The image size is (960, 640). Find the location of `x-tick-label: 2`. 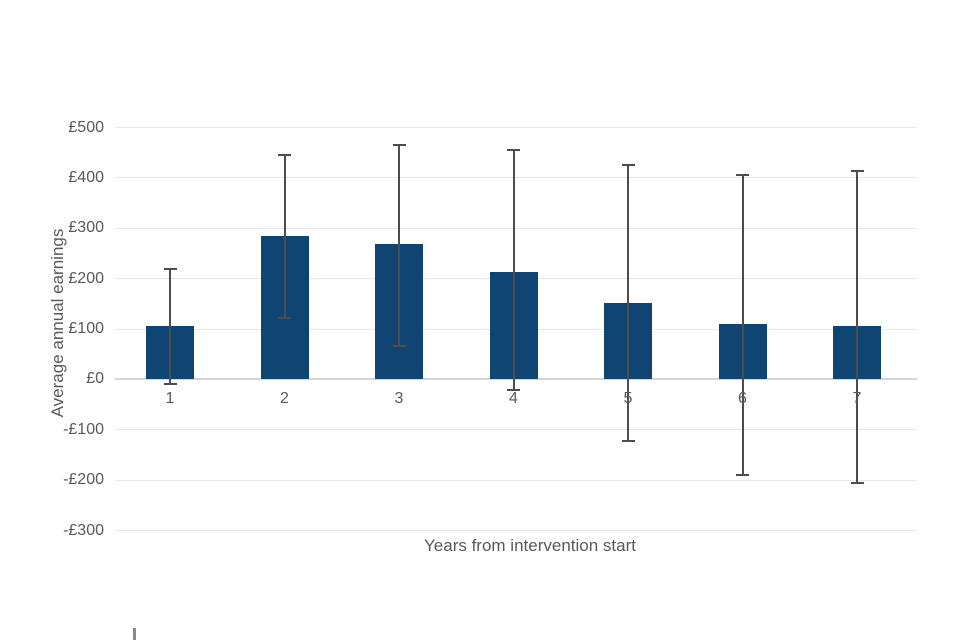

x-tick-label: 2 is located at coordinates (284, 398).